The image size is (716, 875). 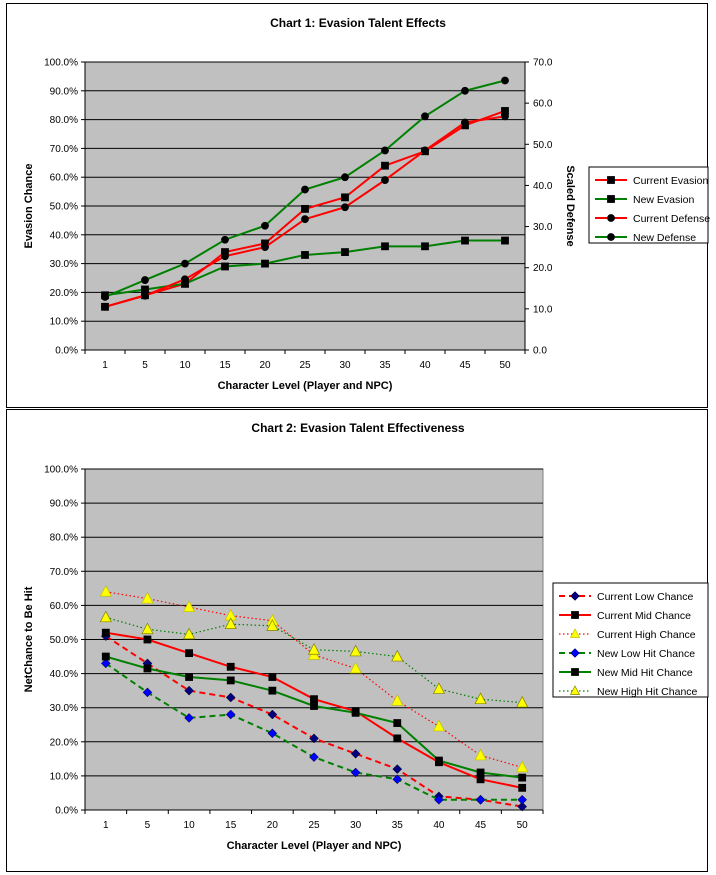 I want to click on y-tick-label: 80.0%, so click(x=64, y=538).